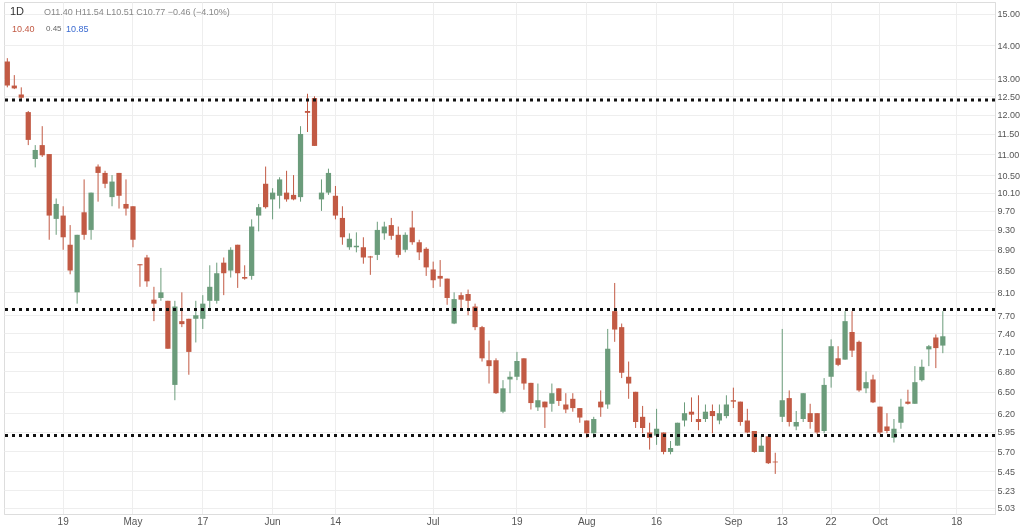 The width and height of the screenshot is (1024, 530). What do you see at coordinates (1006, 371) in the screenshot?
I see `y-tick-label: 6.80` at bounding box center [1006, 371].